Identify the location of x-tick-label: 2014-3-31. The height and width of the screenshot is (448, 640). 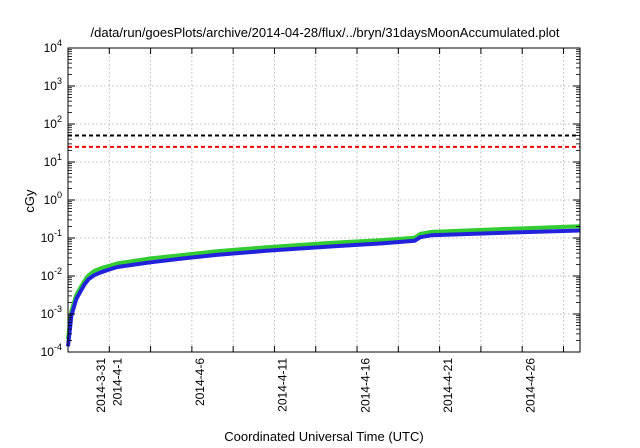
(101, 385).